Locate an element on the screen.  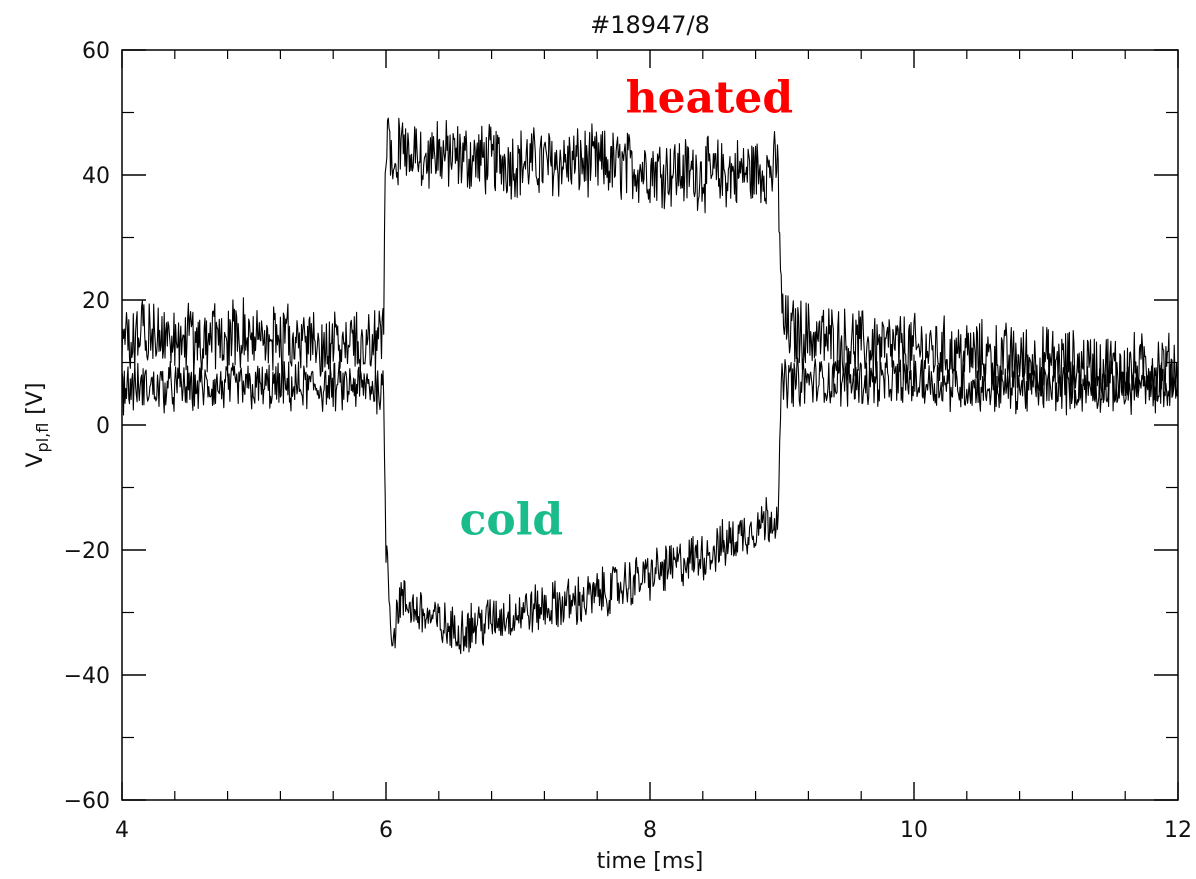
x-tick-label: 10 is located at coordinates (914, 830).